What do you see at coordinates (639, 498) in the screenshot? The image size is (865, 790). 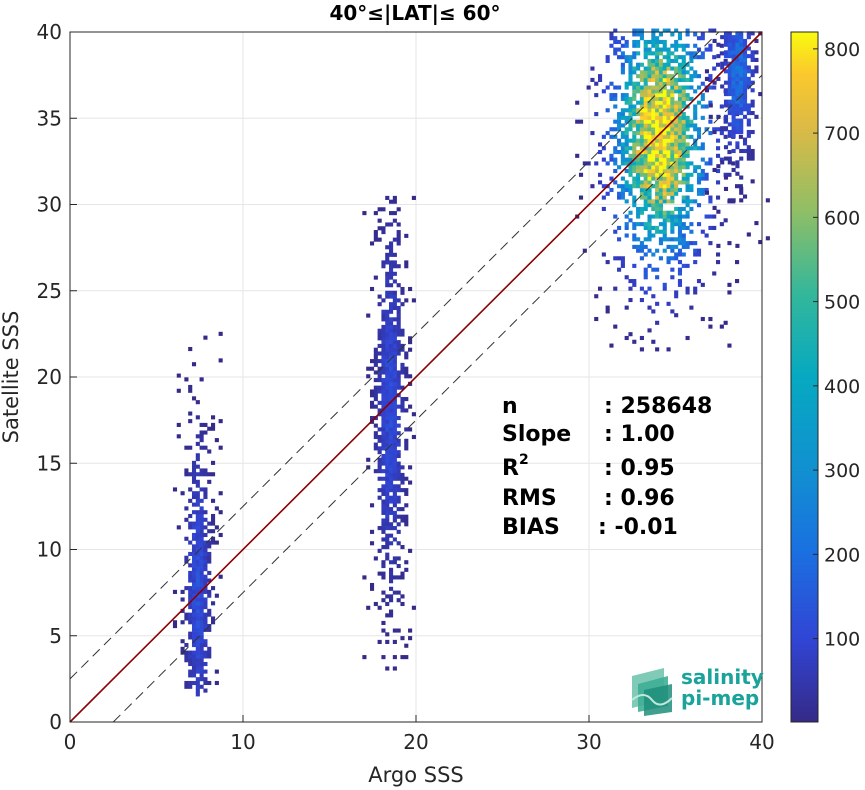 I see `stat-rms-value: : 0.96` at bounding box center [639, 498].